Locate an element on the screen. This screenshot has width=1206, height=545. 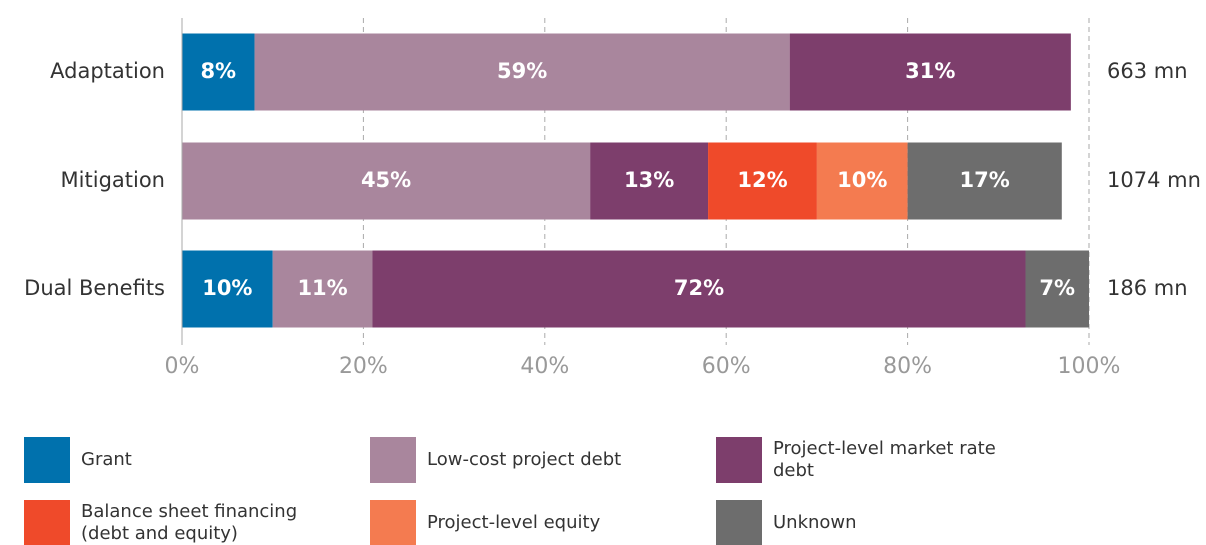
legend-item: Unknown is located at coordinates (859, 522).